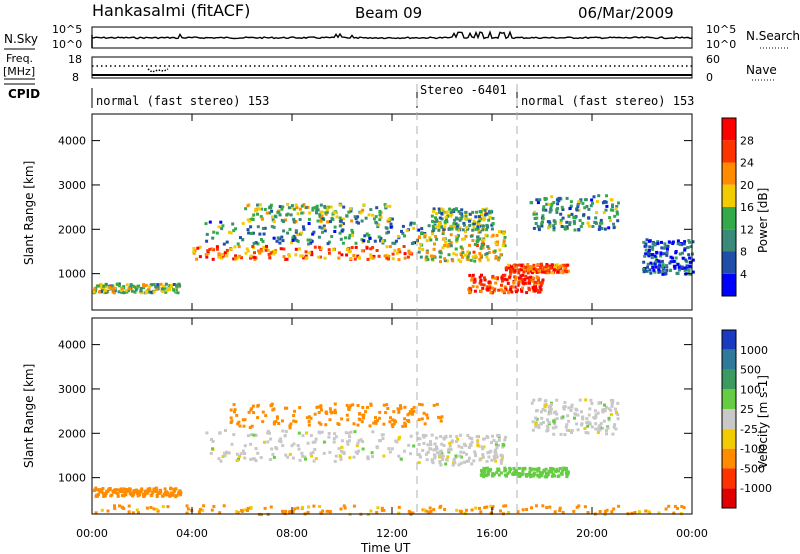  Describe the element at coordinates (754, 350) in the screenshot. I see `colorbar-tick-label: 1000` at that location.